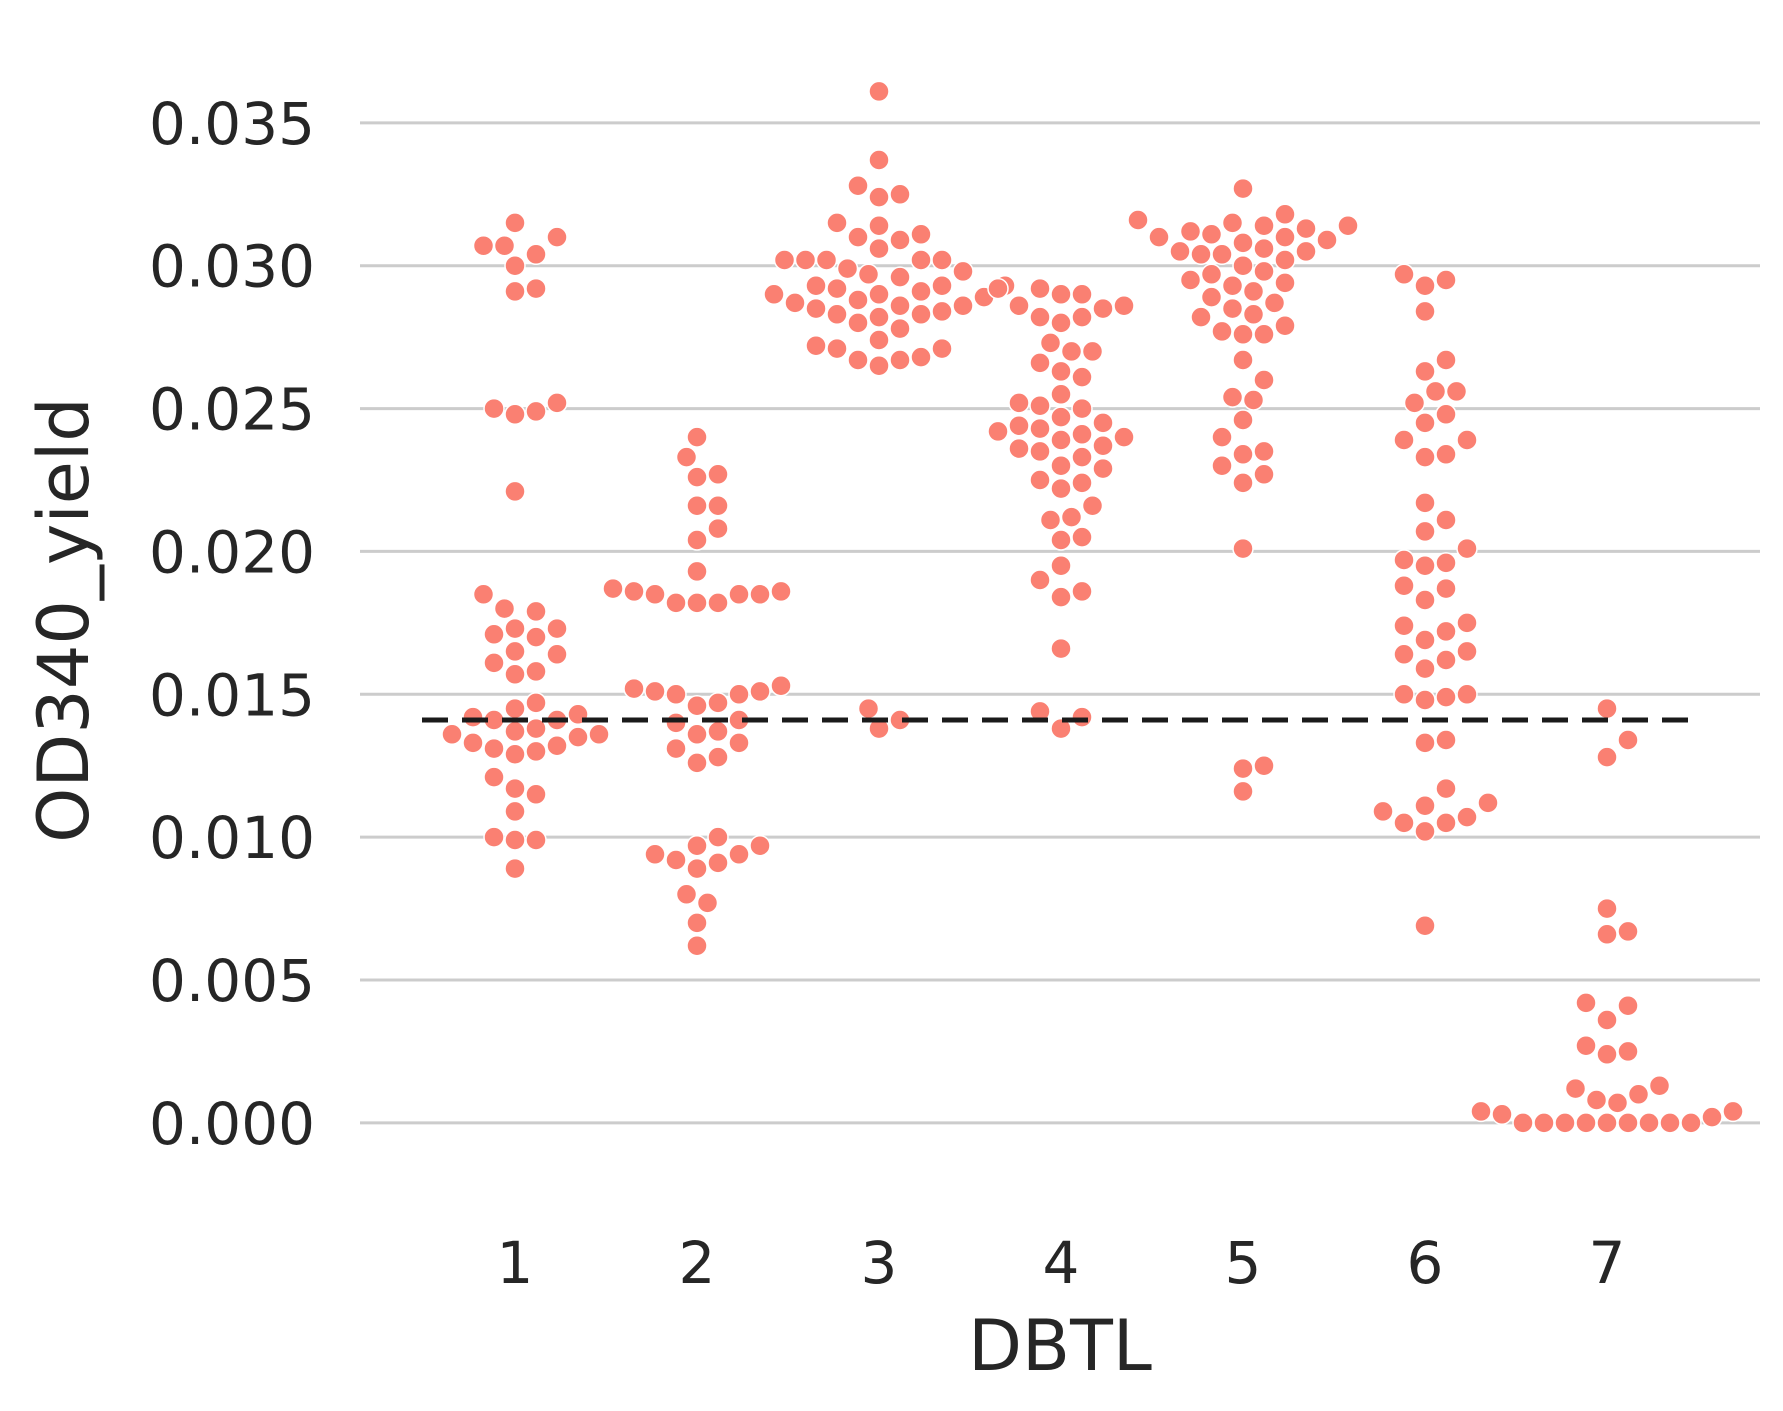 The width and height of the screenshot is (1783, 1411). What do you see at coordinates (1243, 1263) in the screenshot?
I see `x-tick-label: 5` at bounding box center [1243, 1263].